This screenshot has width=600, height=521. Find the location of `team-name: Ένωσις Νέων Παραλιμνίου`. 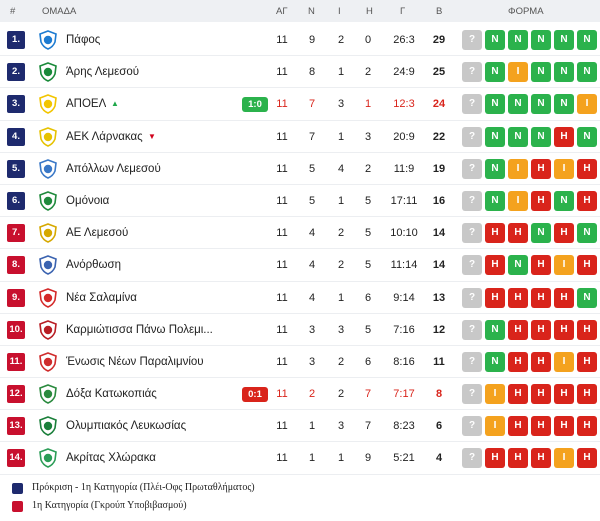

team-name: Ένωσις Νέων Παραλιμνίου is located at coordinates (135, 361).